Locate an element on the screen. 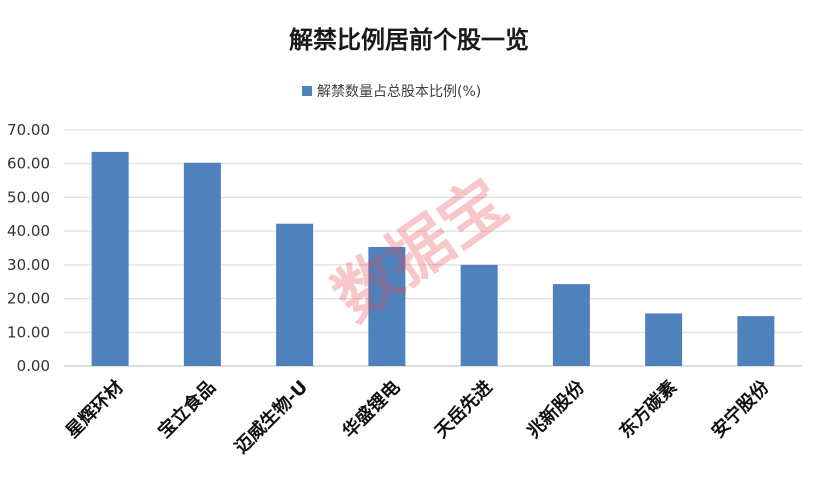  chart-title: 解禁比例居前个股一览 is located at coordinates (409, 40).